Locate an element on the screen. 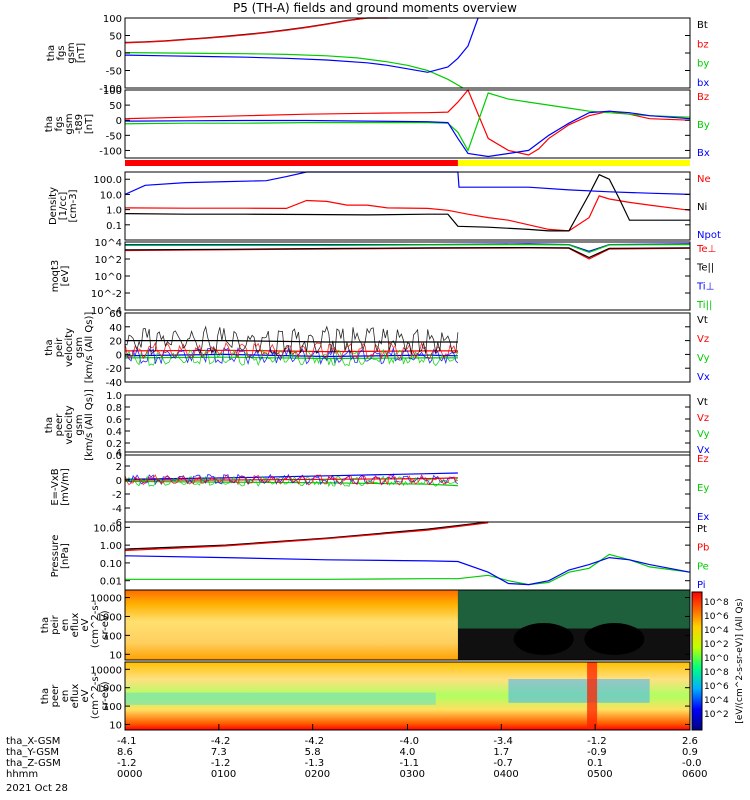 The height and width of the screenshot is (800, 750). ytick-label: 10 is located at coordinates (115, 655).